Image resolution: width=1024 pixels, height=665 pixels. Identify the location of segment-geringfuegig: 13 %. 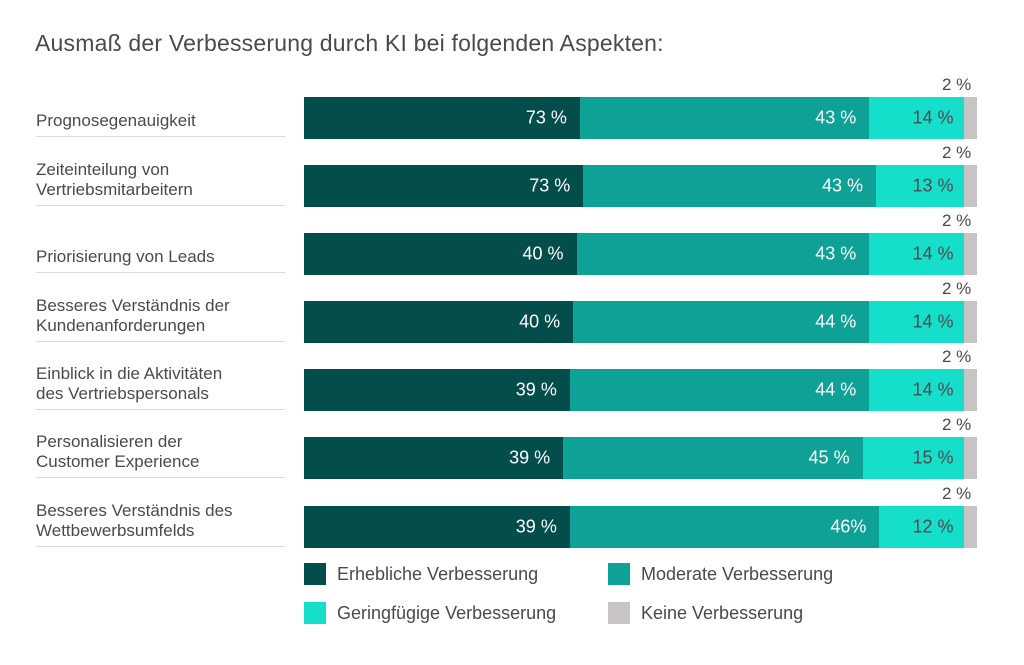
(920, 186).